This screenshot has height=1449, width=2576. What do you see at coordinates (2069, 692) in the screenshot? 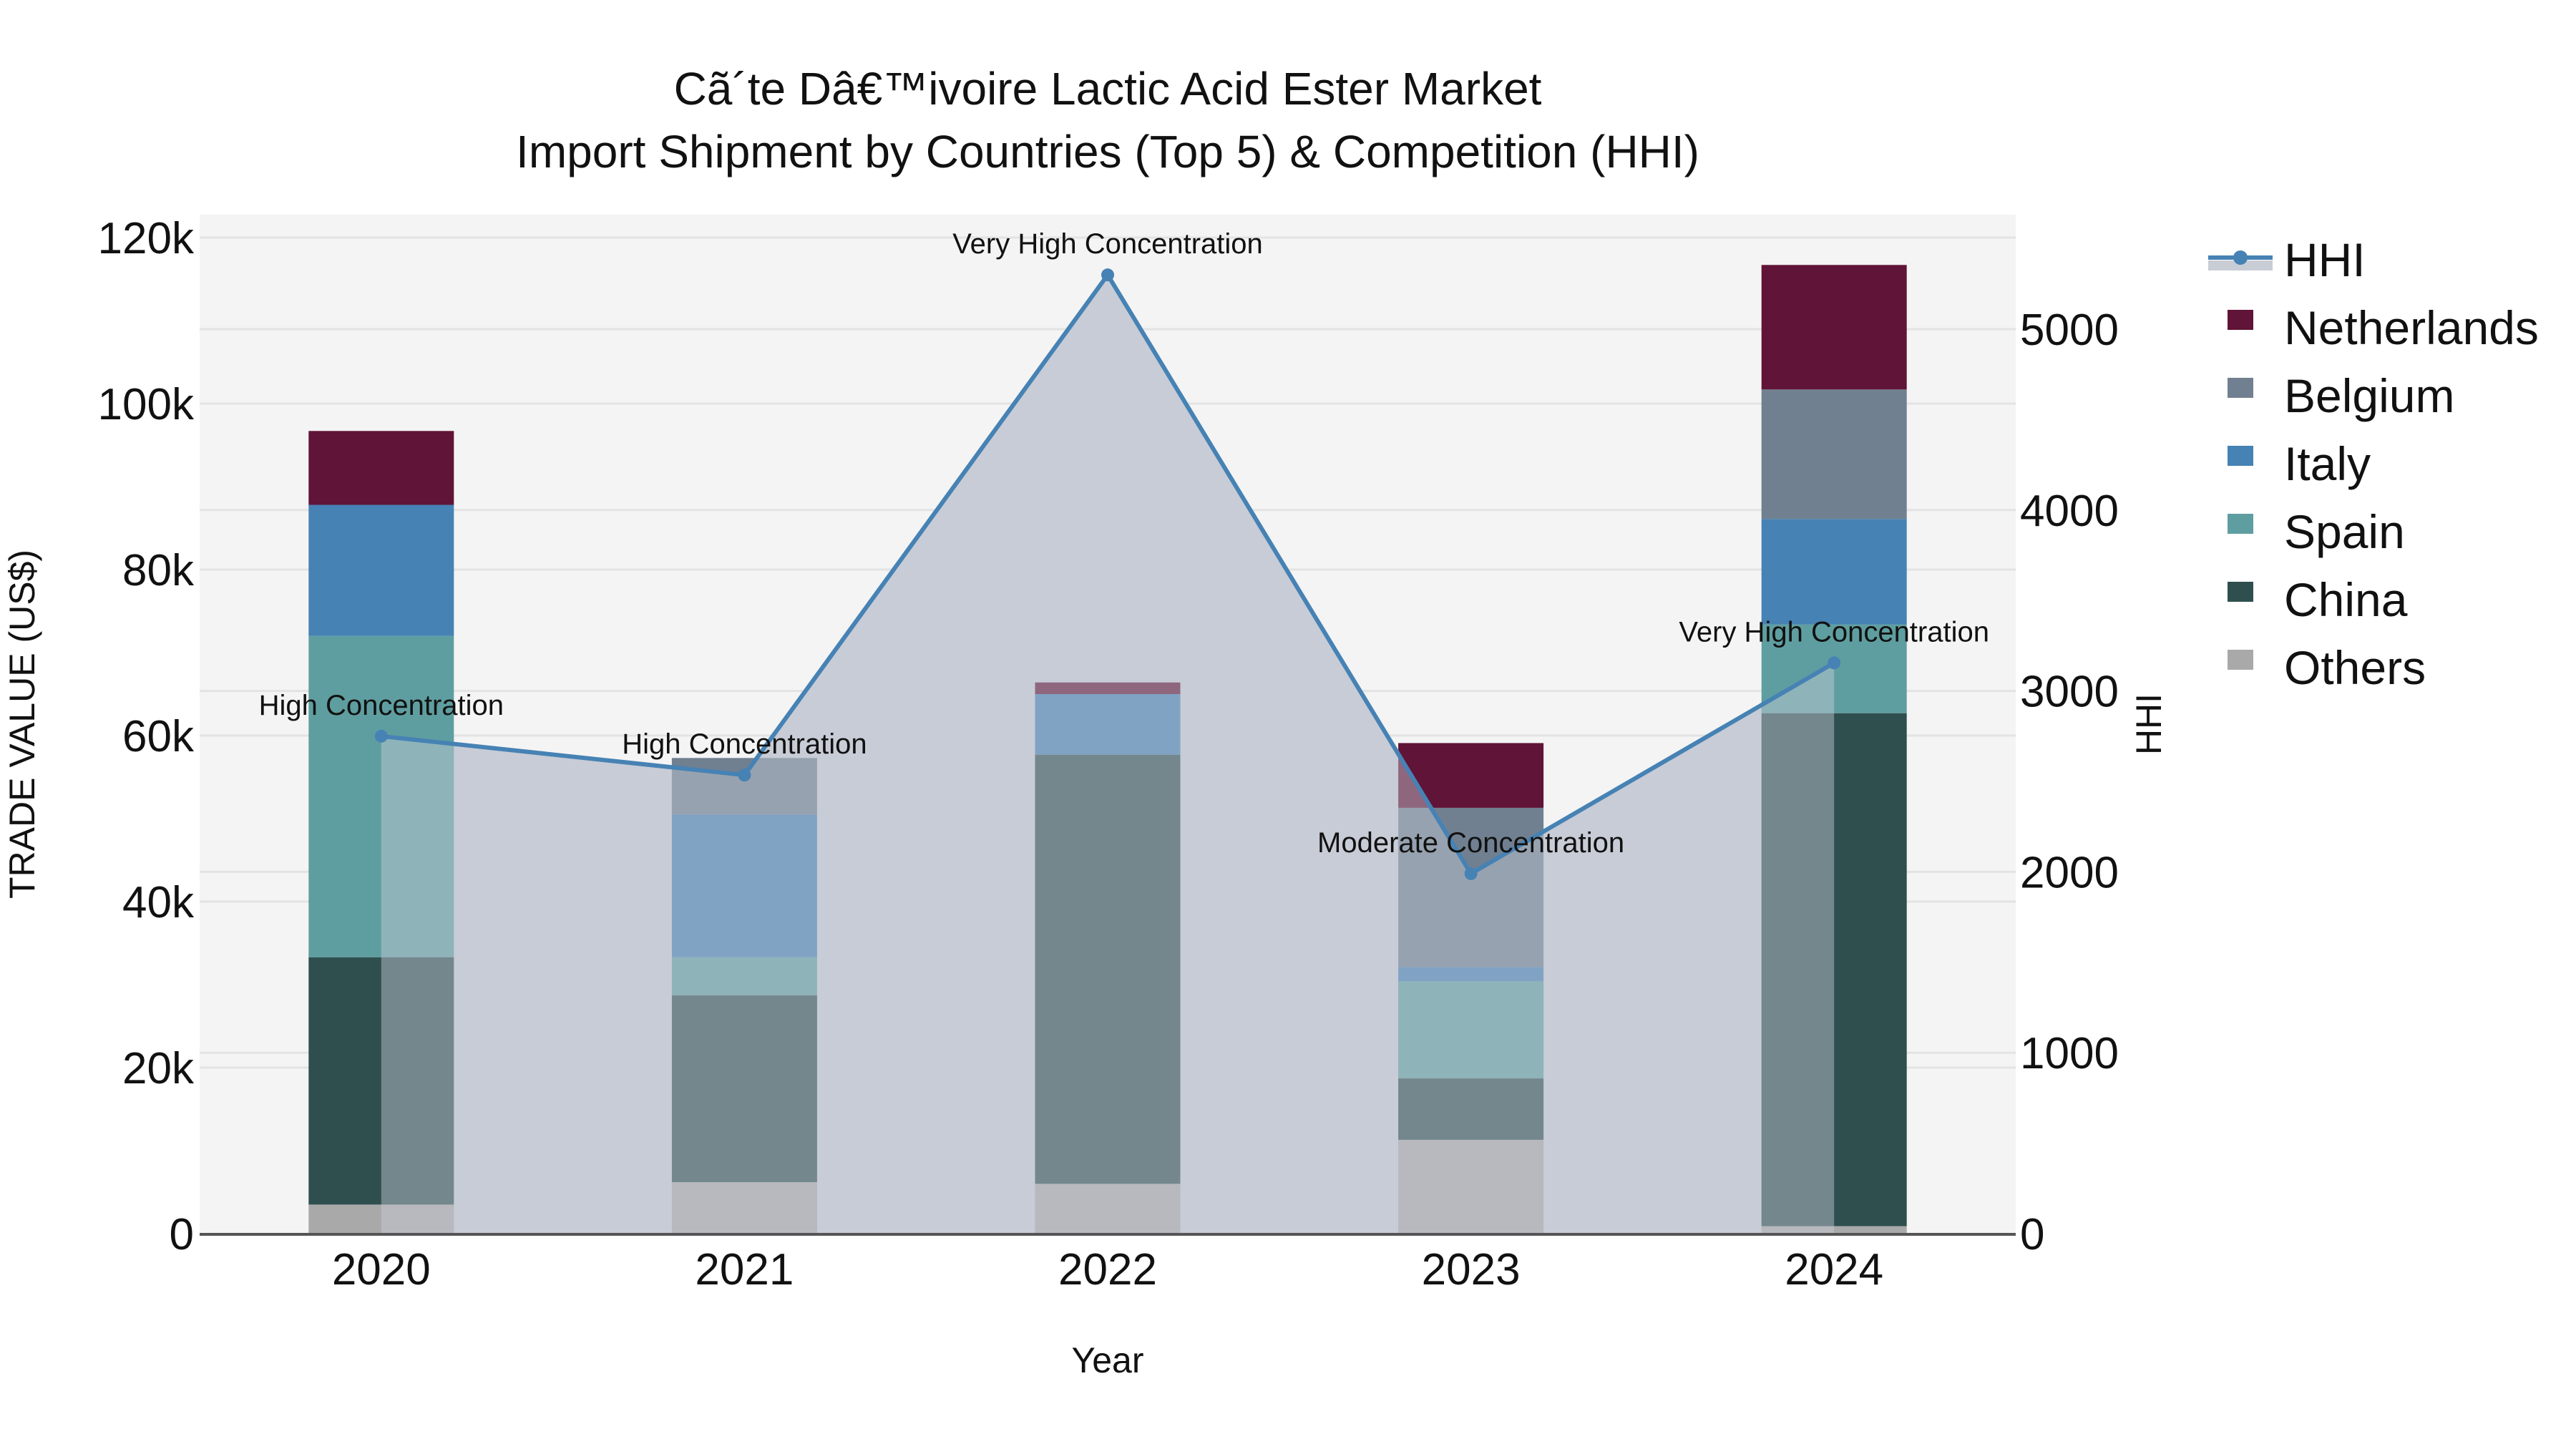
I see `y2-tick-label: 3000` at bounding box center [2069, 692].